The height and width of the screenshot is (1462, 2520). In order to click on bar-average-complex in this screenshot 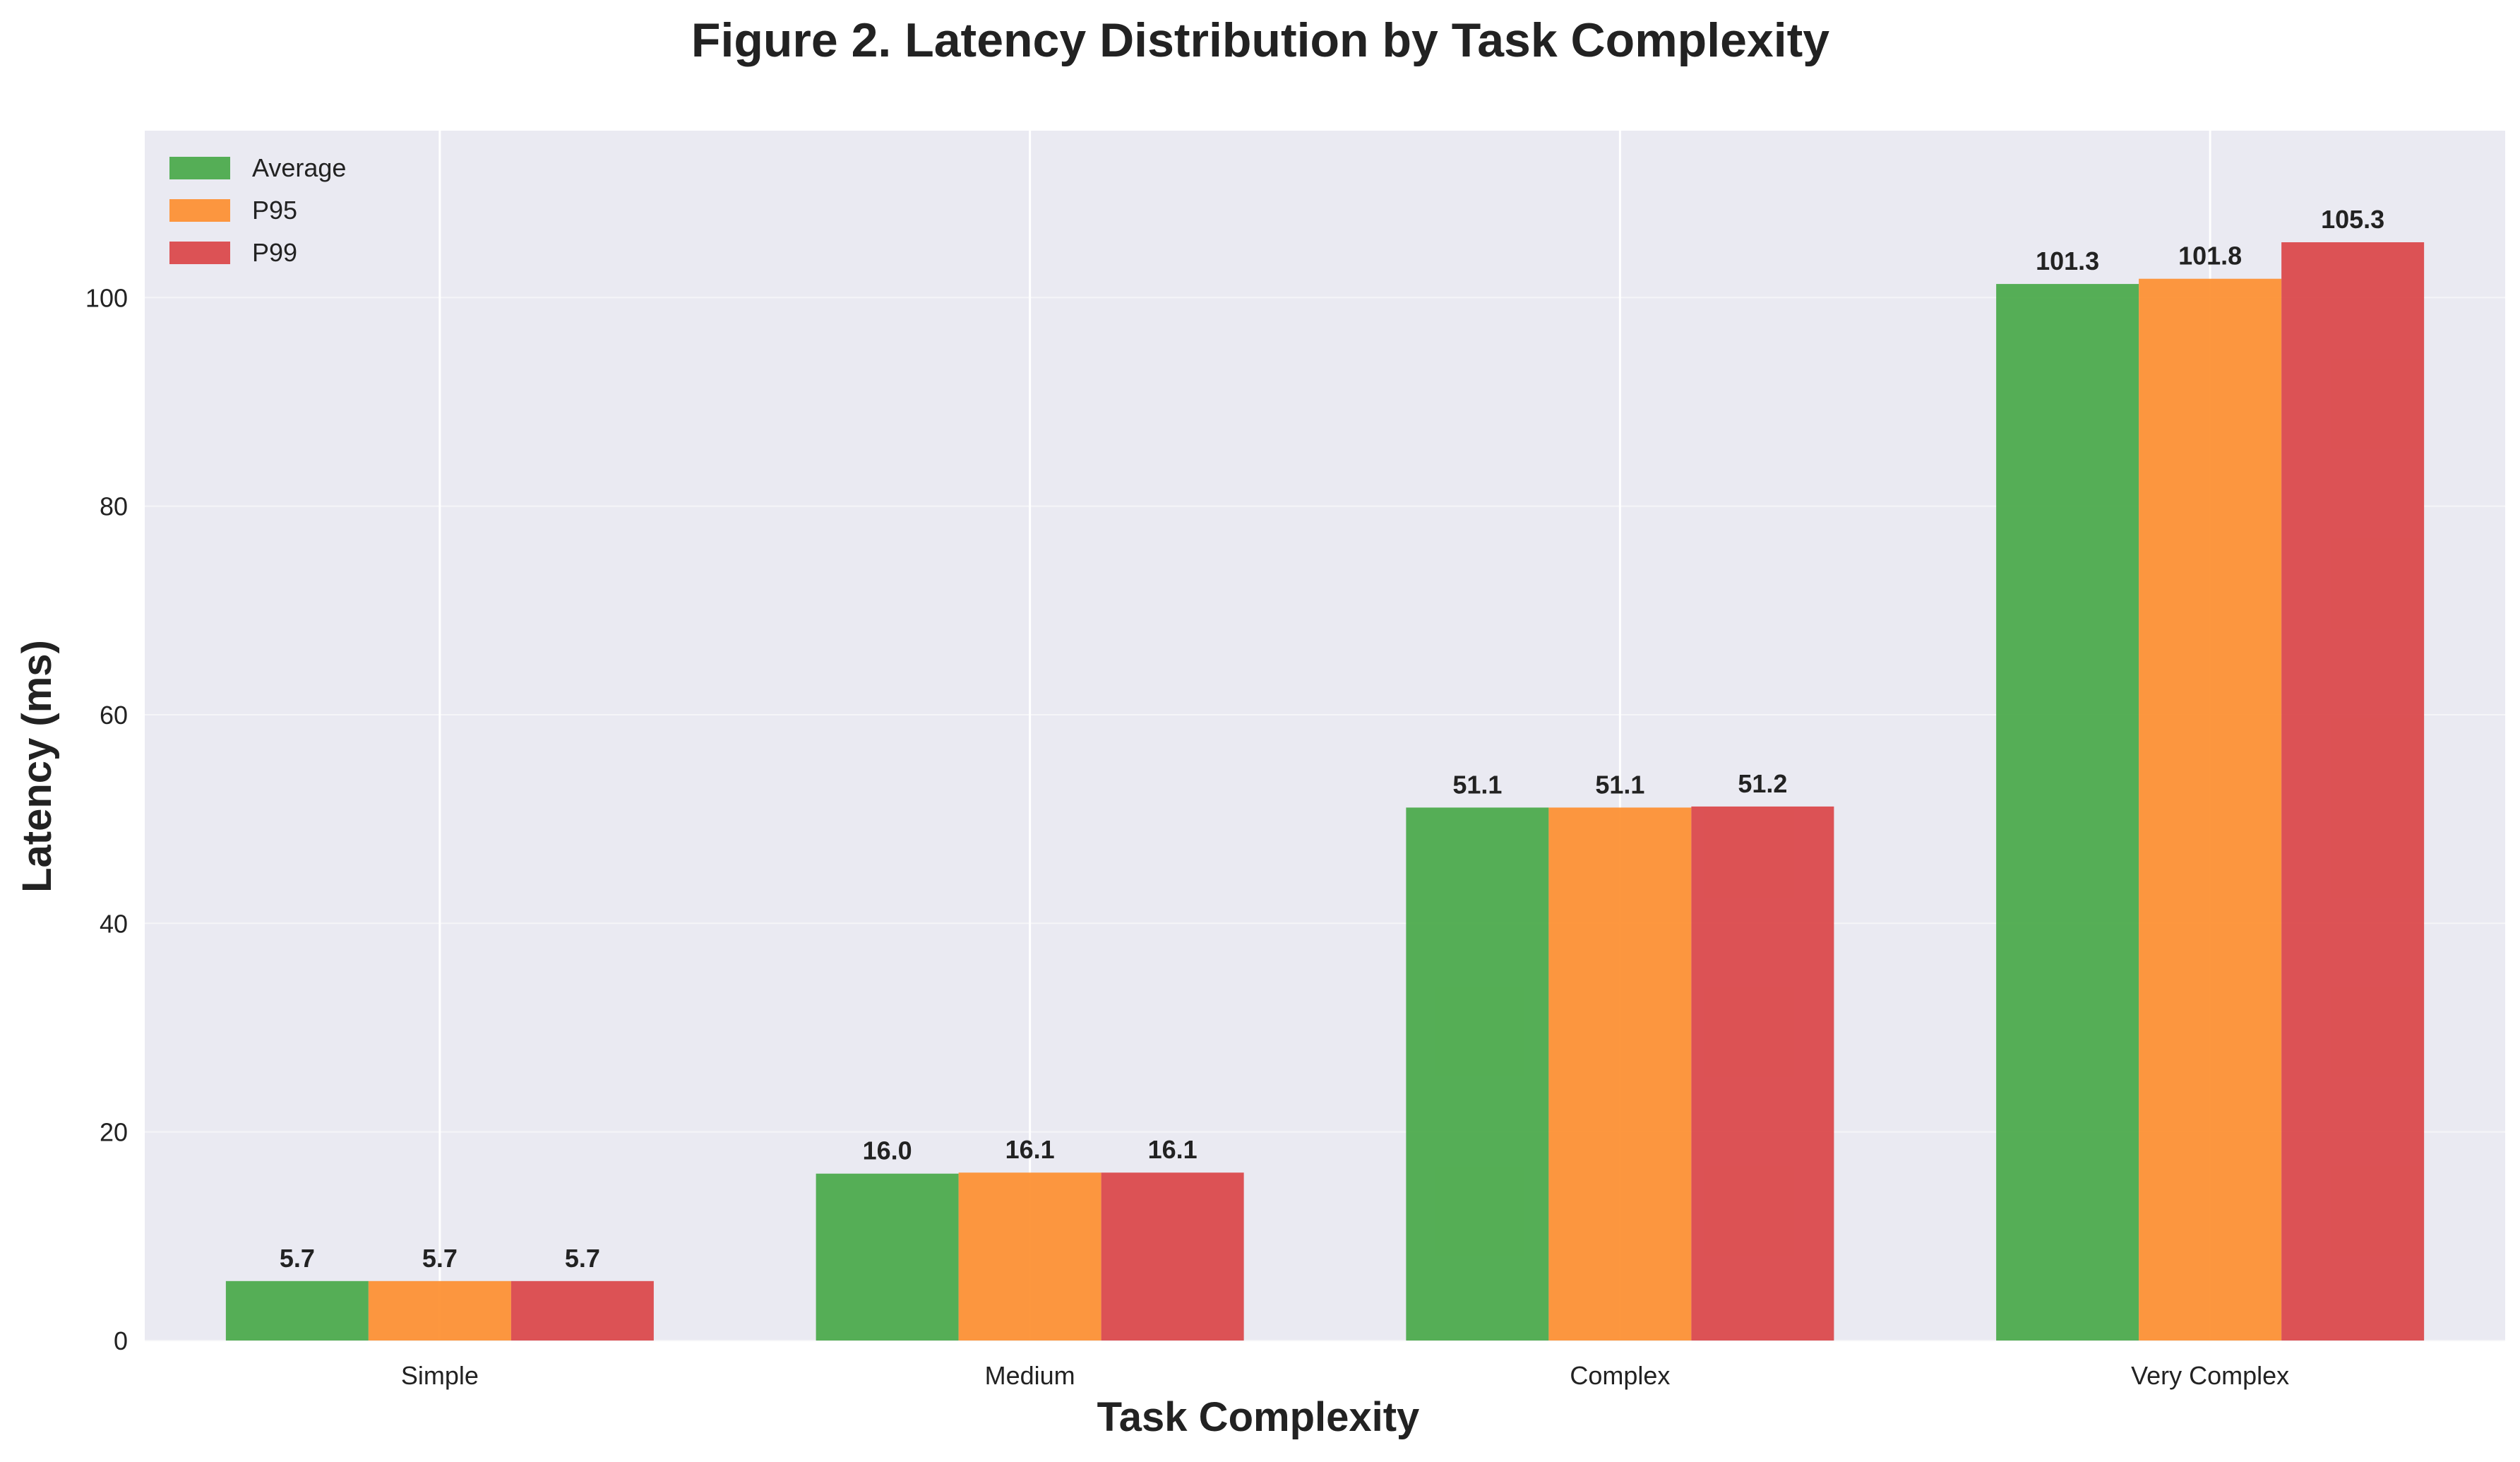, I will do `click(1477, 1074)`.